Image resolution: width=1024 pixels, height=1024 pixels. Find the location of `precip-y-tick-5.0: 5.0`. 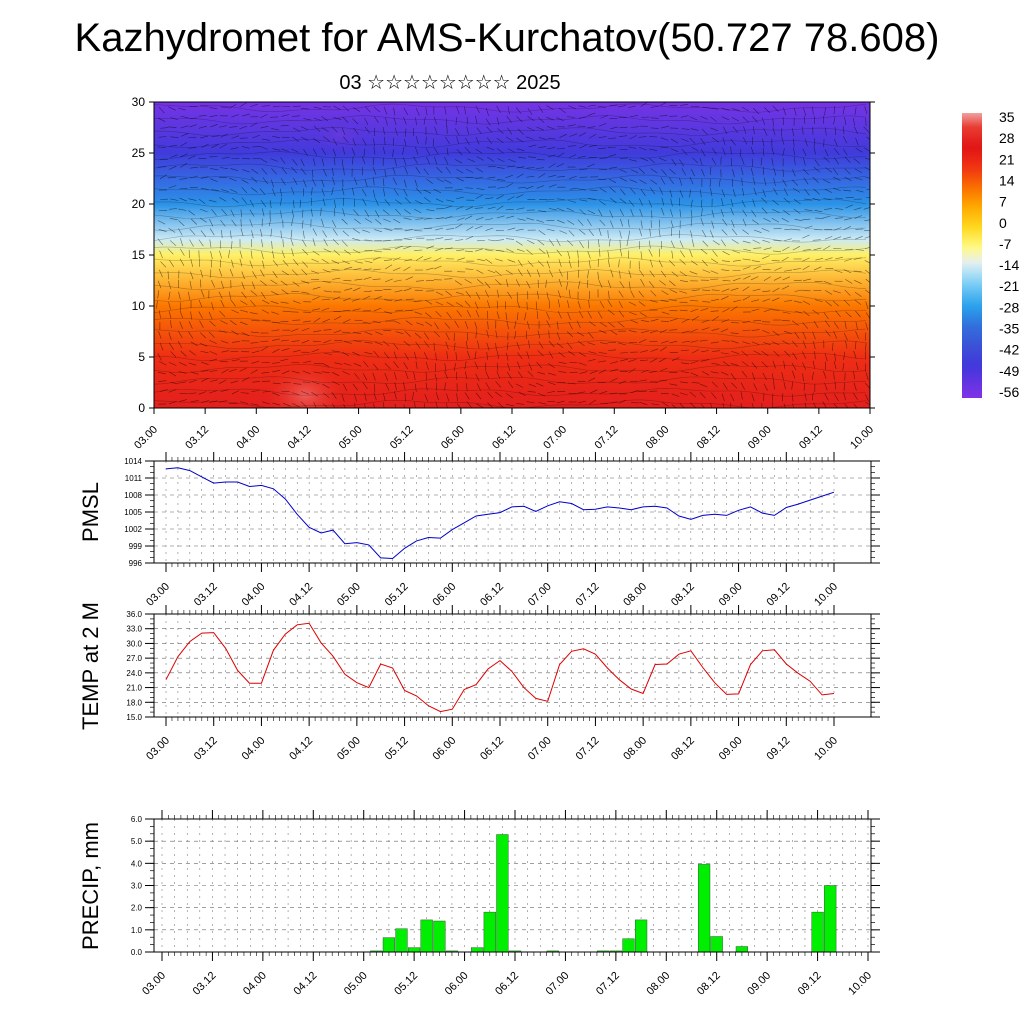

precip-y-tick-5.0: 5.0 is located at coordinates (137, 841).